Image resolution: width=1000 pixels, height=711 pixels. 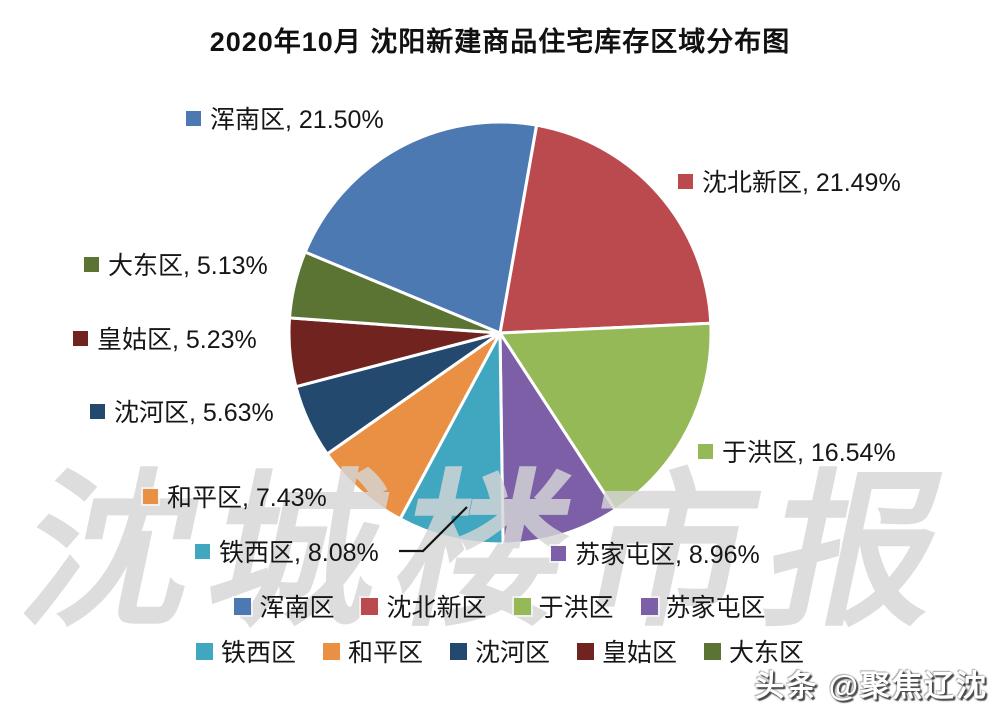 What do you see at coordinates (188, 266) in the screenshot?
I see `data-label-text: 大东区, 5.13%` at bounding box center [188, 266].